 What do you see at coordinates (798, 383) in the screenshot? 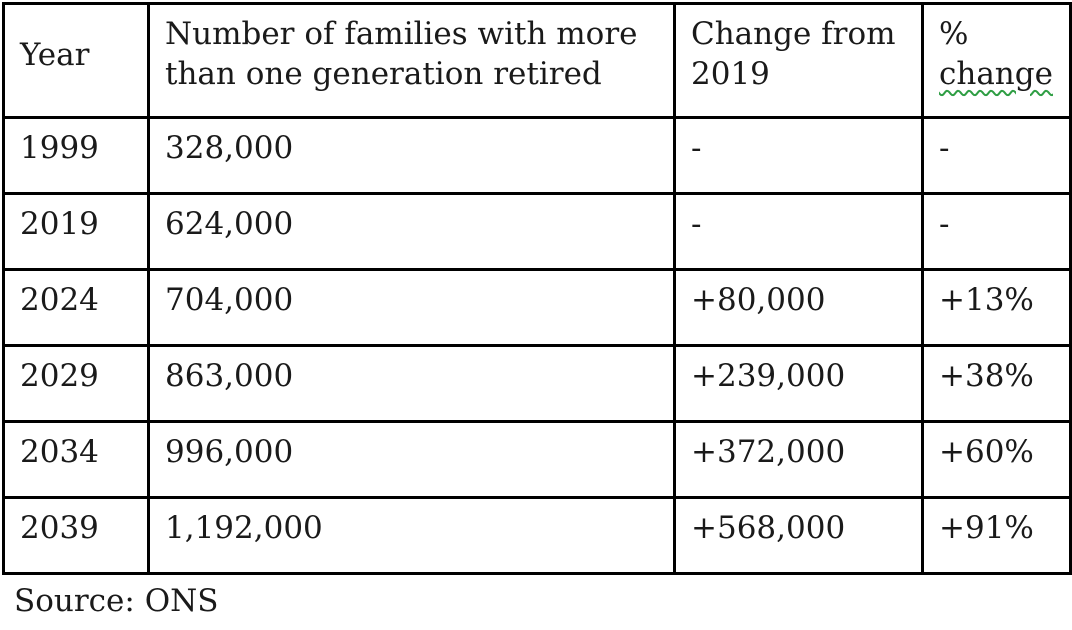
I see `change-cell: +239,000` at bounding box center [798, 383].